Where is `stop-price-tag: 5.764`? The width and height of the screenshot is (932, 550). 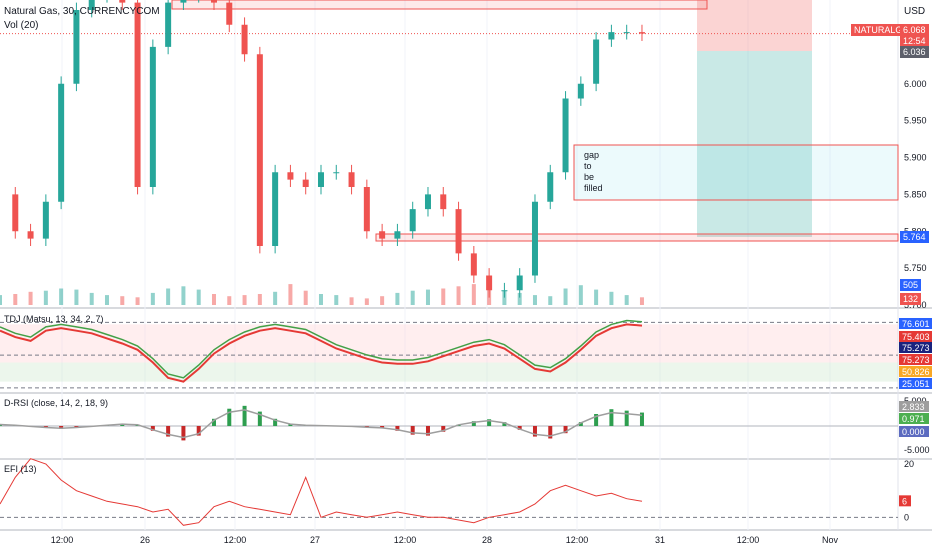
stop-price-tag: 5.764 is located at coordinates (914, 237).